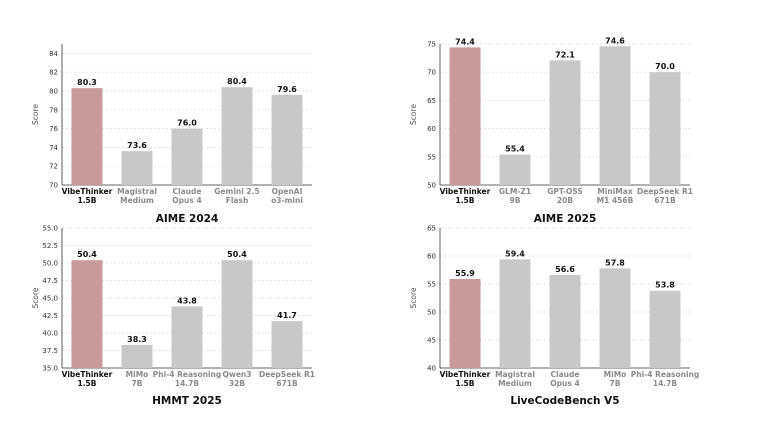 Image resolution: width=758 pixels, height=427 pixels. I want to click on y-tick-label: 76, so click(53, 129).